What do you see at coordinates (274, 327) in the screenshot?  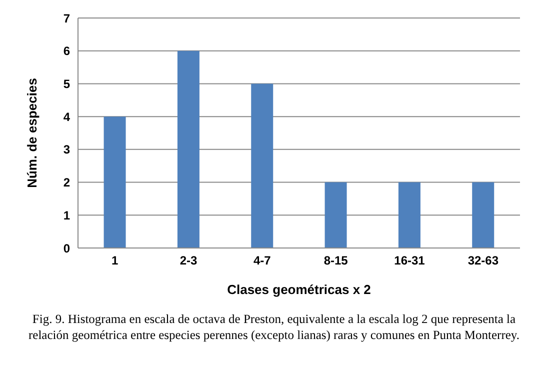 I see `caption: Fig. 9. Histograma en escala de octava de Preston, equivalente a la escala log 2 que representa la relación geométrica entre especies perennes (excepto lianas) raras y comunes en Punta Monterrey.` at bounding box center [274, 327].